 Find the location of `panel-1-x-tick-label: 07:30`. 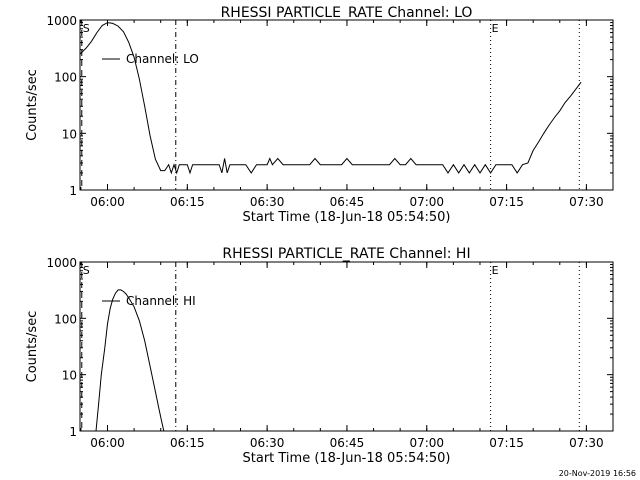

panel-1-x-tick-label: 07:30 is located at coordinates (586, 202).